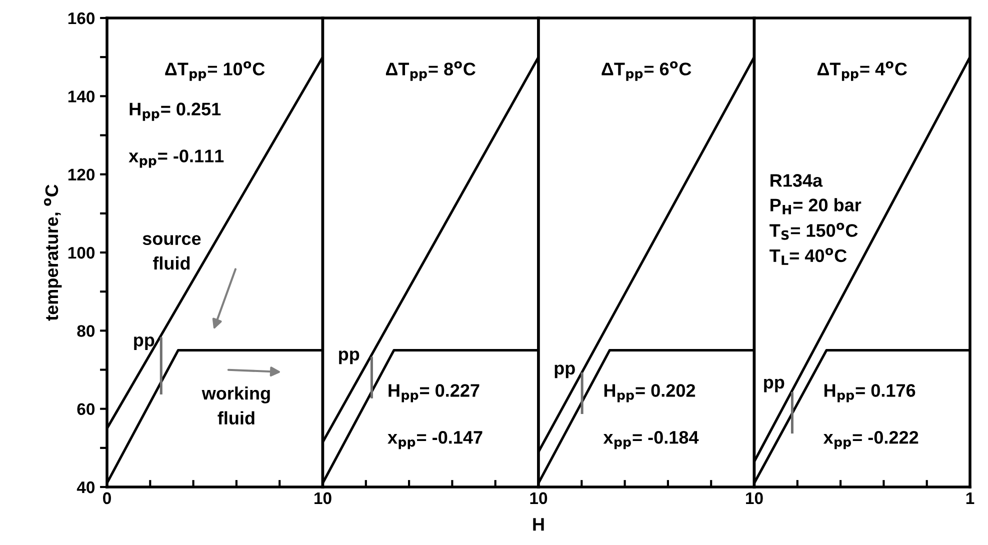 Image resolution: width=988 pixels, height=545 pixels. Describe the element at coordinates (435, 440) in the screenshot. I see `annotation: x$_{pp}$= -0.147` at that location.